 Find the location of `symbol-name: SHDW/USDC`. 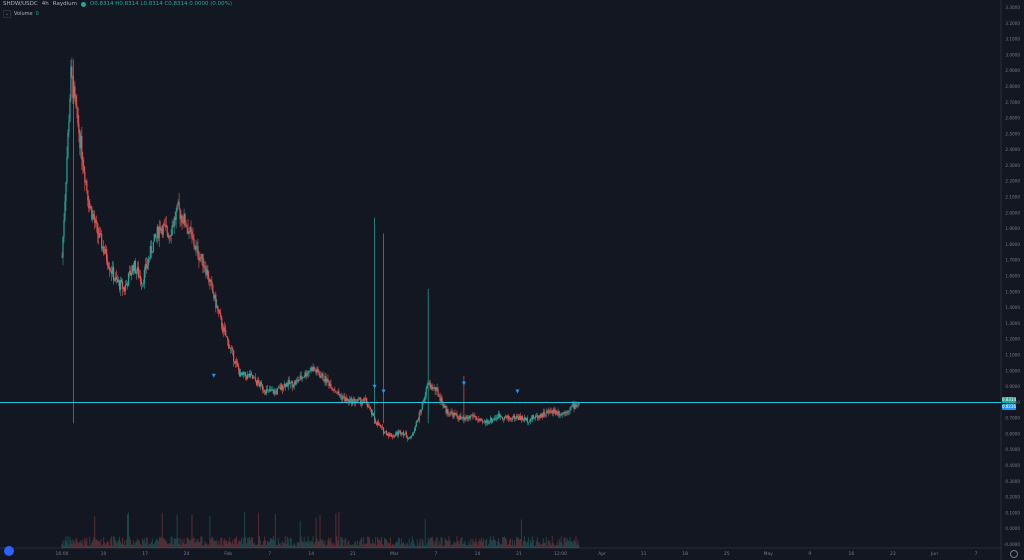

symbol-name: SHDW/USDC is located at coordinates (20, 4).